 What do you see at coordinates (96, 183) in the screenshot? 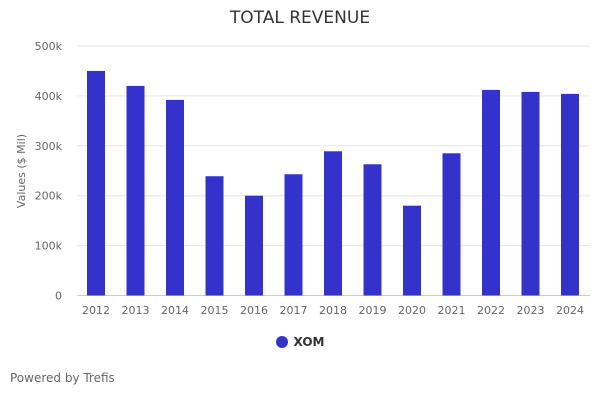
I see `bar-2012` at bounding box center [96, 183].